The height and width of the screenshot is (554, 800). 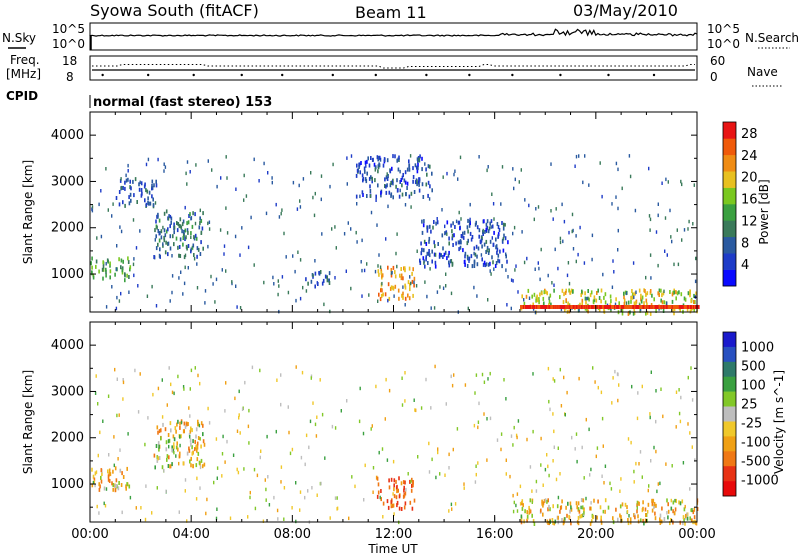 I want to click on noise-panel-frame, so click(x=393, y=36).